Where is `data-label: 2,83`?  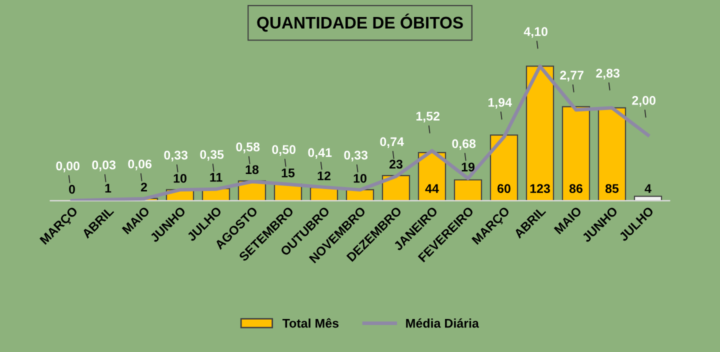 data-label: 2,83 is located at coordinates (608, 74).